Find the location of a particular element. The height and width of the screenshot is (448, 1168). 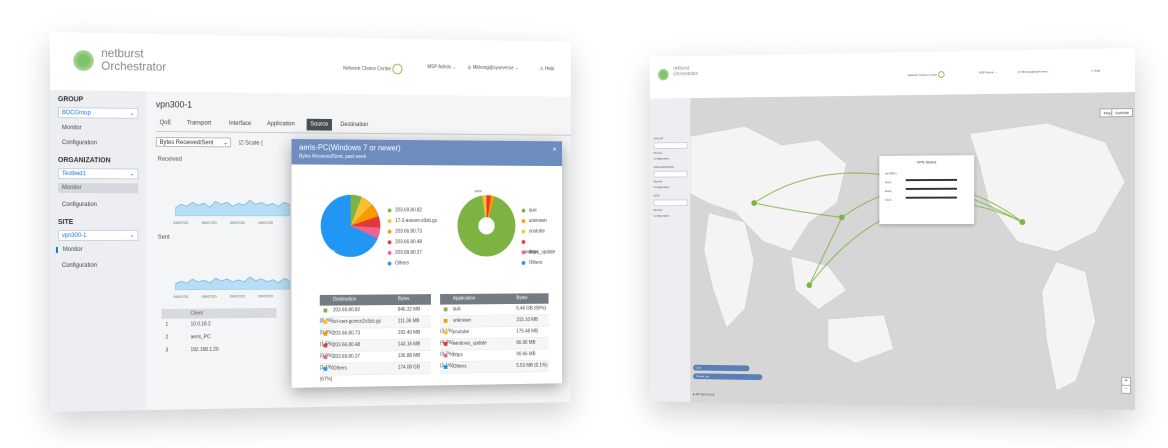

table-row: 3 192.168.1.20 is located at coordinates (219, 350).